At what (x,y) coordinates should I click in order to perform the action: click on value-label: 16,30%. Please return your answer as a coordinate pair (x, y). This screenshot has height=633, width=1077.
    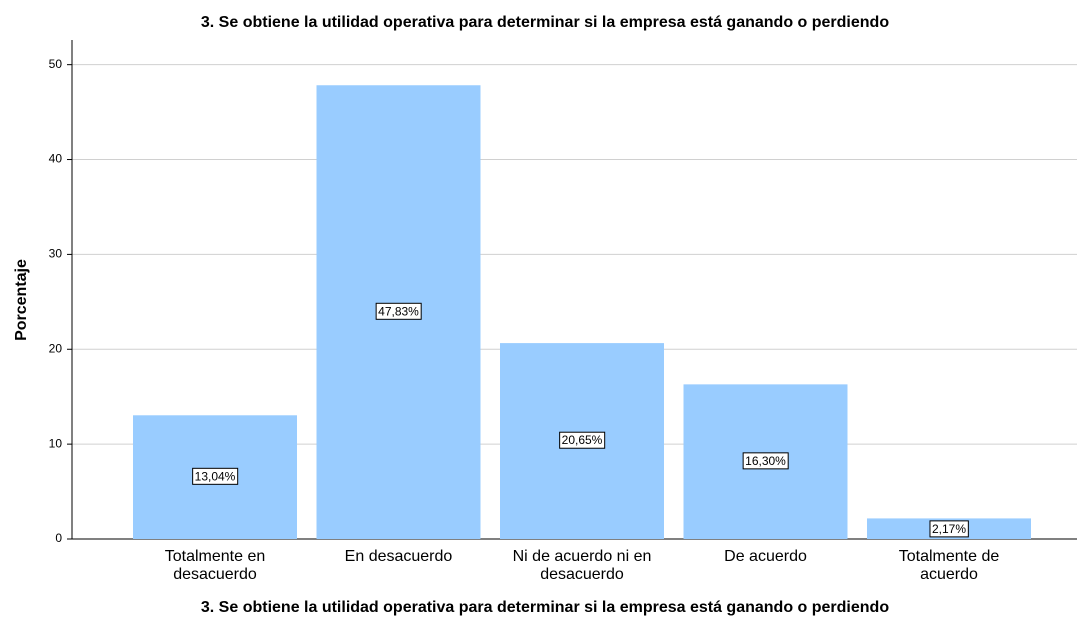
    Looking at the image, I should click on (765, 461).